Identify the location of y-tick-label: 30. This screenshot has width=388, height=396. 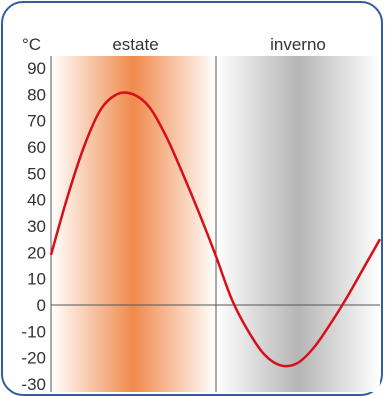
(36, 226).